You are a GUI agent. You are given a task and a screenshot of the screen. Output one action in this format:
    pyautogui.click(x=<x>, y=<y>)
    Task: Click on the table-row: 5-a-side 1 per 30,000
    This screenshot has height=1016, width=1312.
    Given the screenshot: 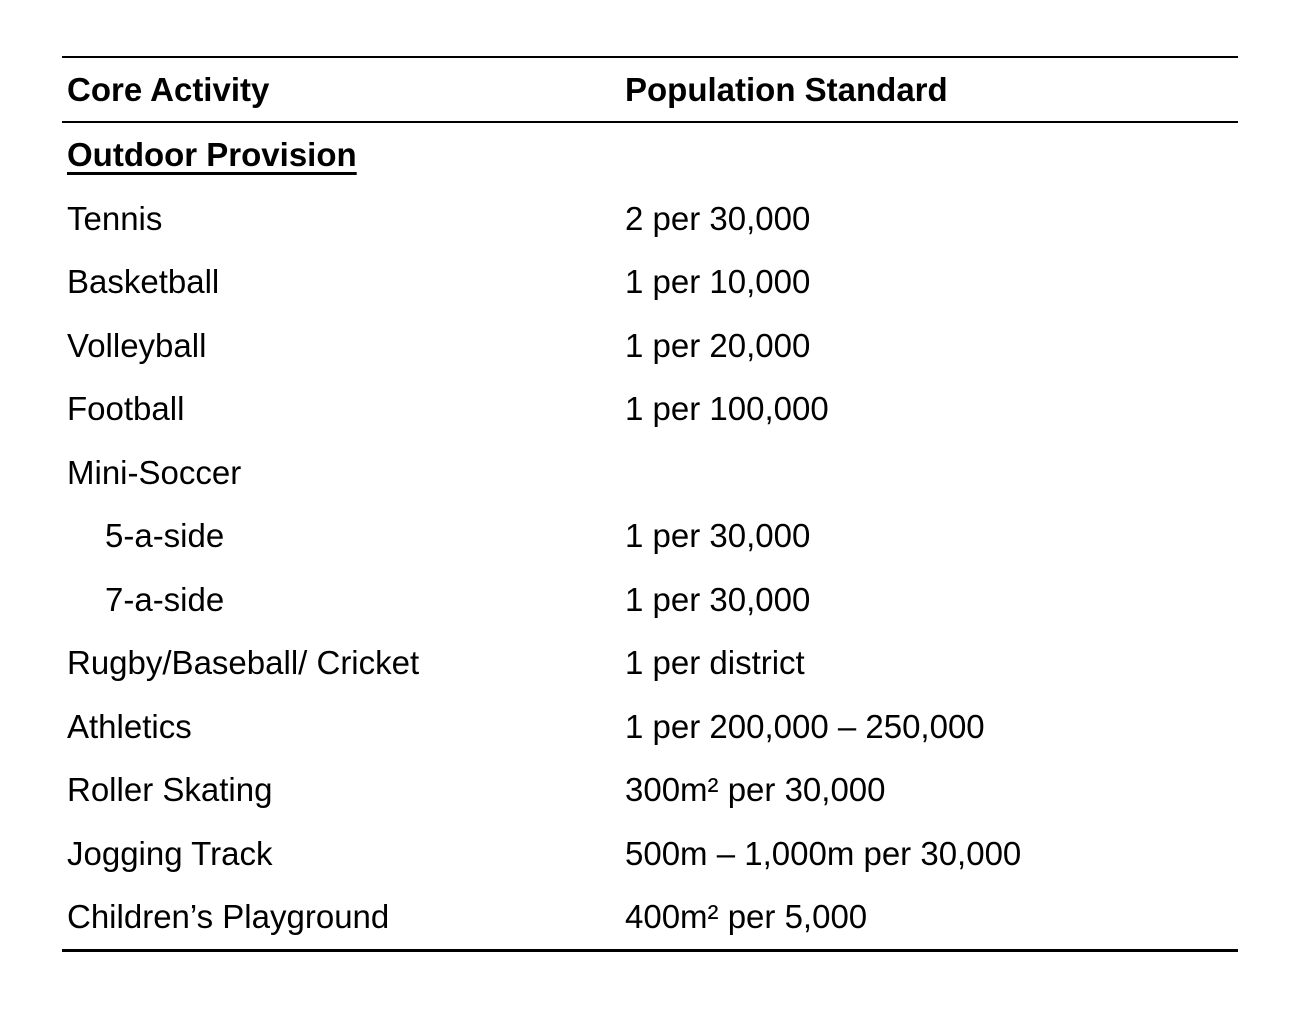 What is the action you would take?
    pyautogui.click(x=650, y=536)
    